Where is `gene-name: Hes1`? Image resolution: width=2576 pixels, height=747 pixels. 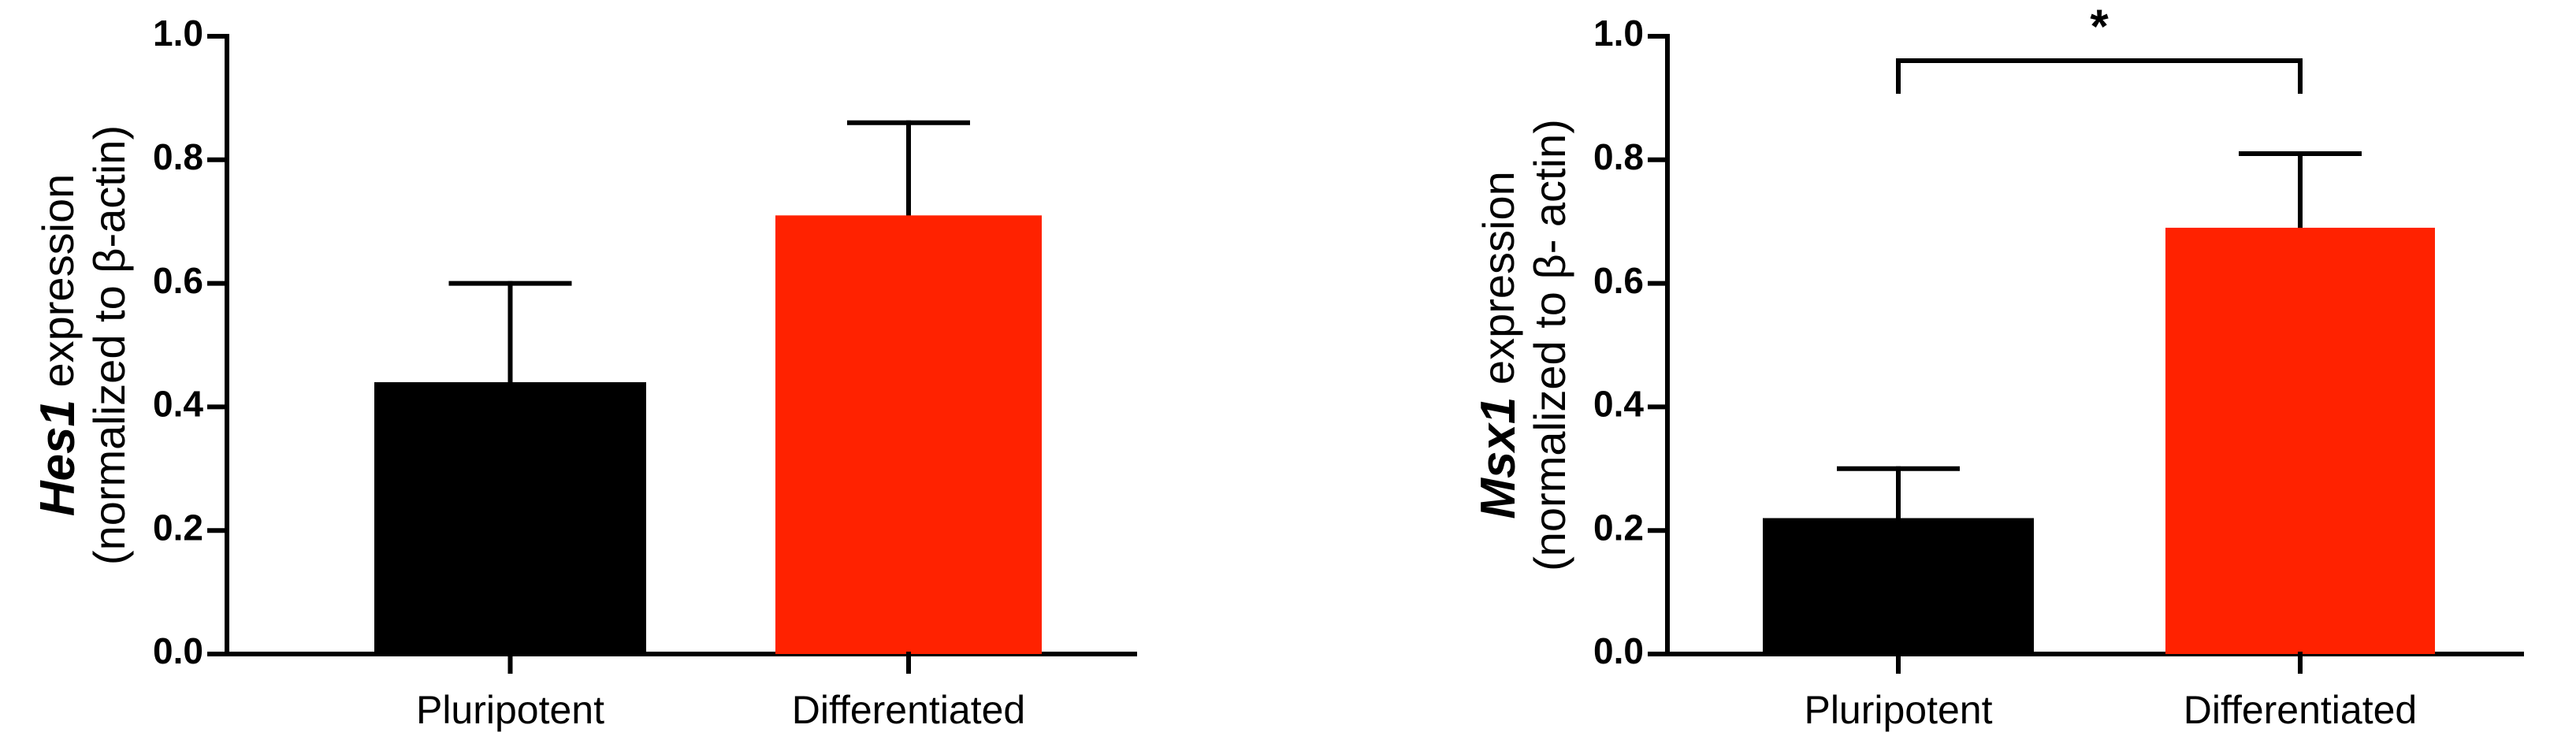 gene-name: Hes1 is located at coordinates (58, 458).